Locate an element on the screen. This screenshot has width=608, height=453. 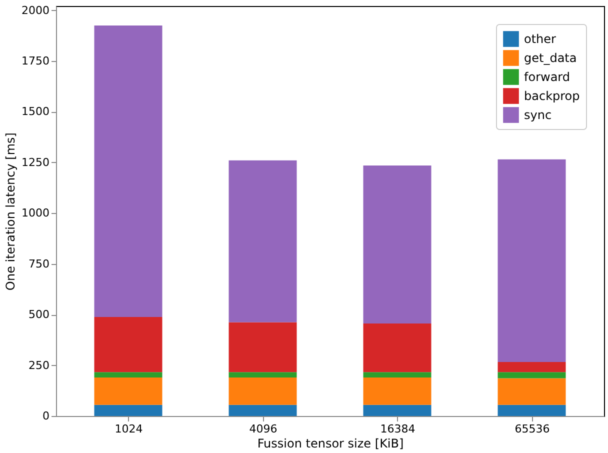
y-tick-label: 1500 is located at coordinates (36, 111).